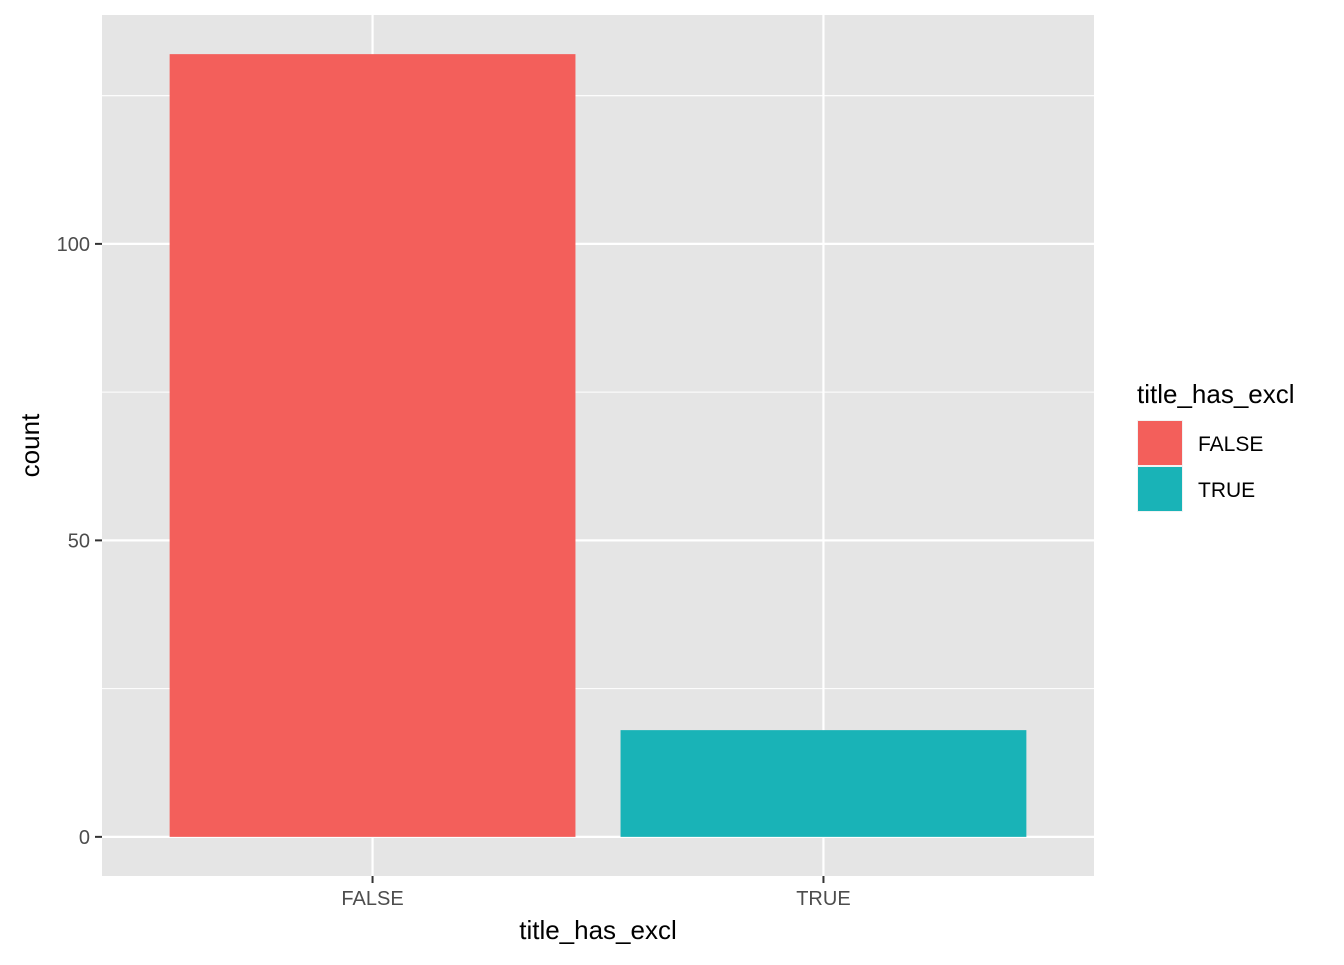  Describe the element at coordinates (823, 783) in the screenshot. I see `bar-true` at that location.